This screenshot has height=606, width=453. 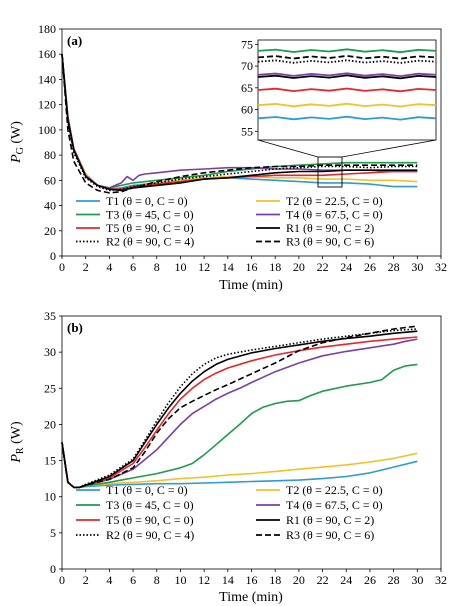 I want to click on panel-label-b: (b), so click(x=75, y=327).